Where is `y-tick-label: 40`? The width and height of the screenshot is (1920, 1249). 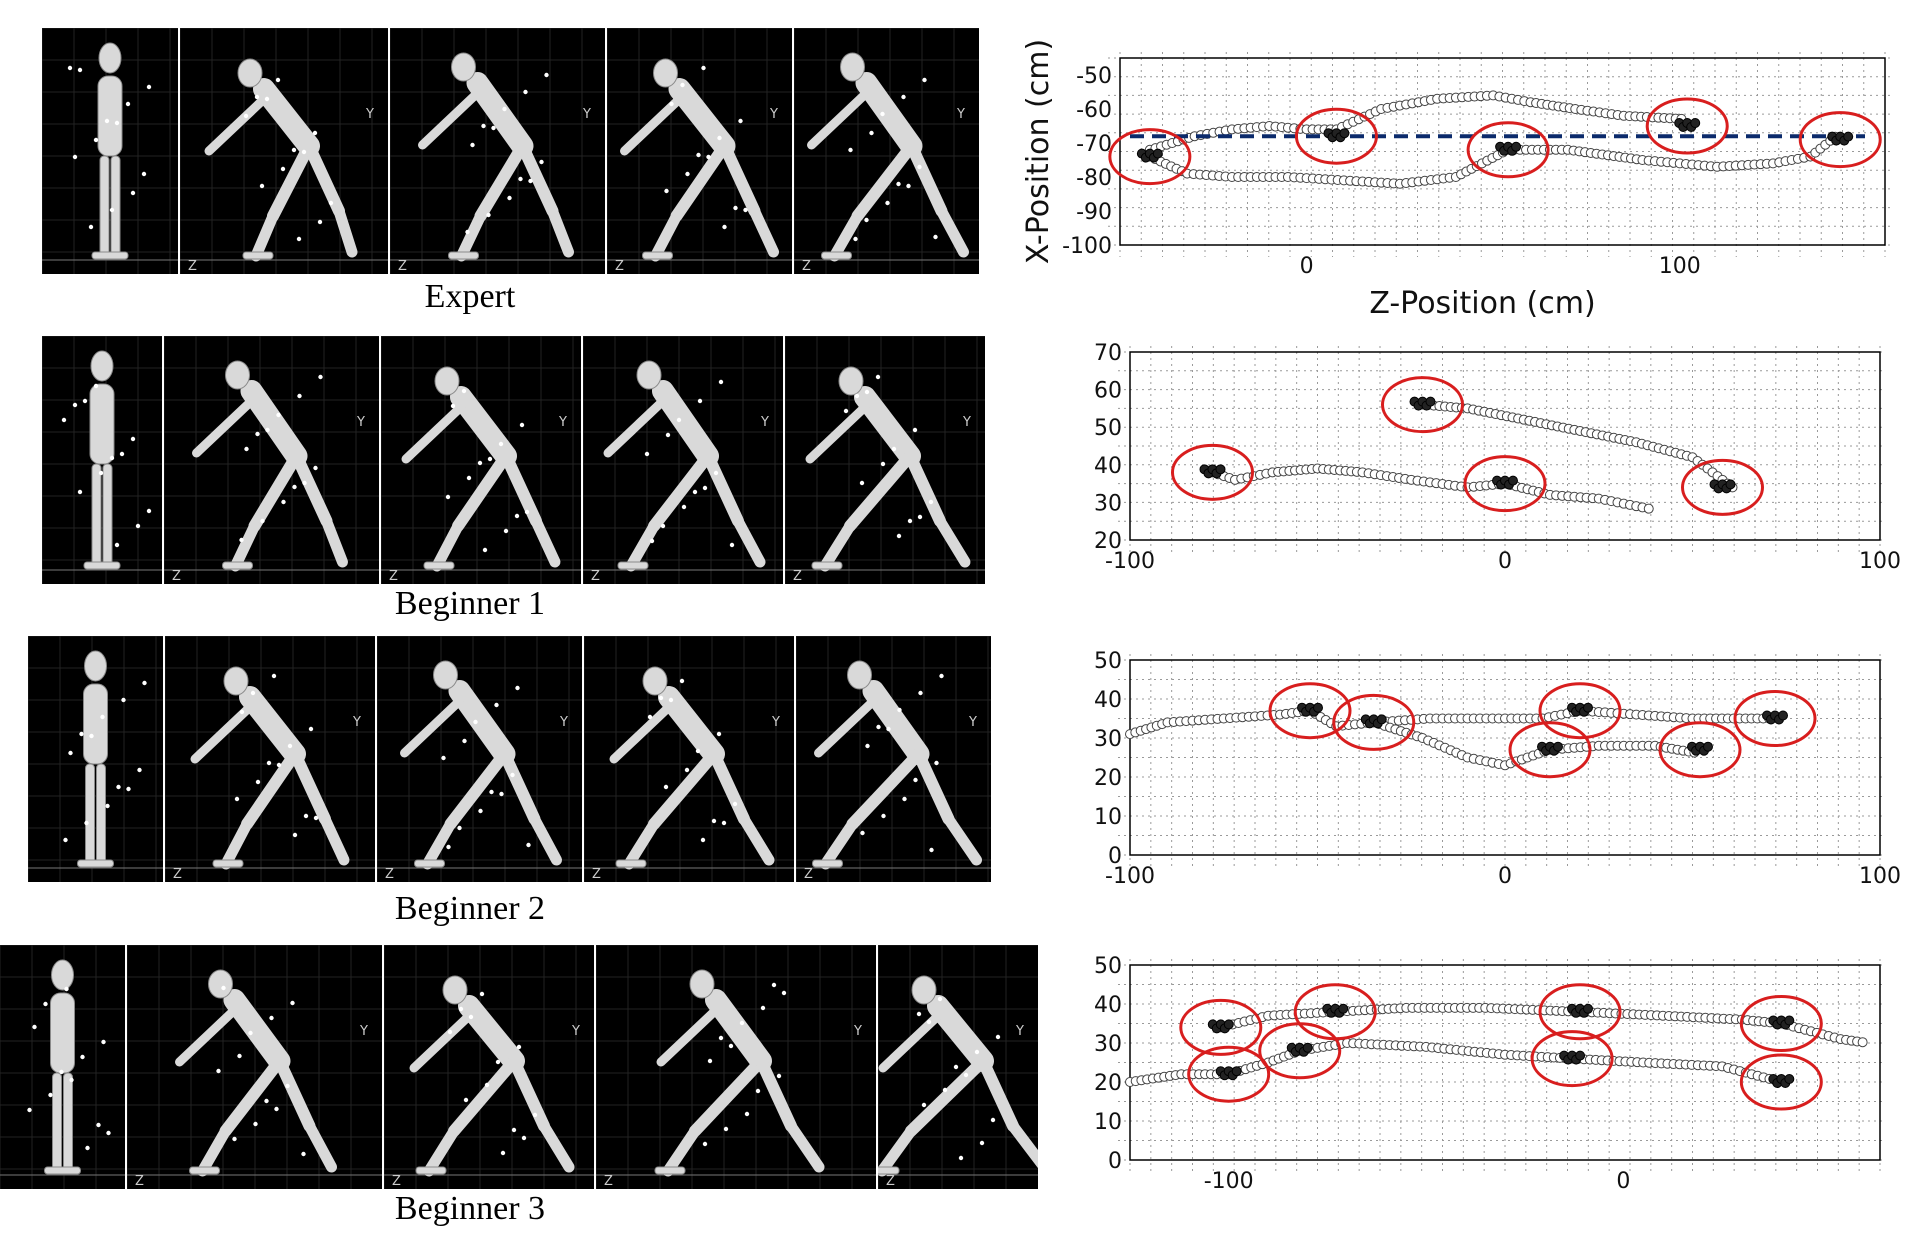 y-tick-label: 40 is located at coordinates (1108, 466).